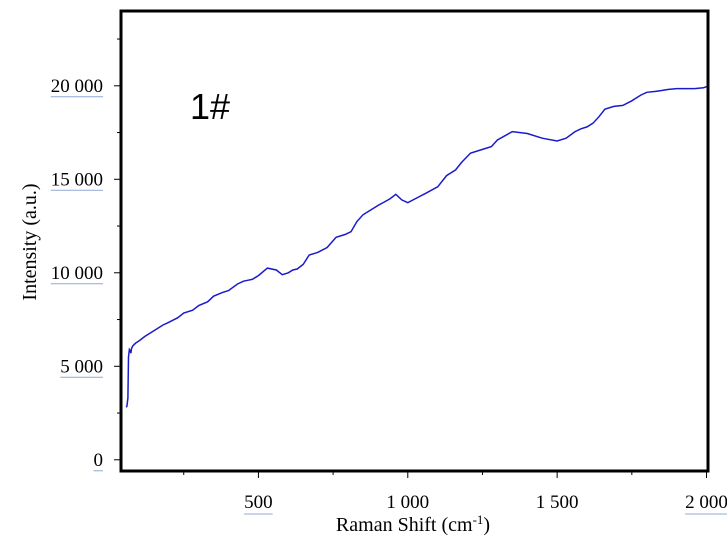 Image resolution: width=727 pixels, height=539 pixels. What do you see at coordinates (258, 502) in the screenshot?
I see `x-tick-label: 500` at bounding box center [258, 502].